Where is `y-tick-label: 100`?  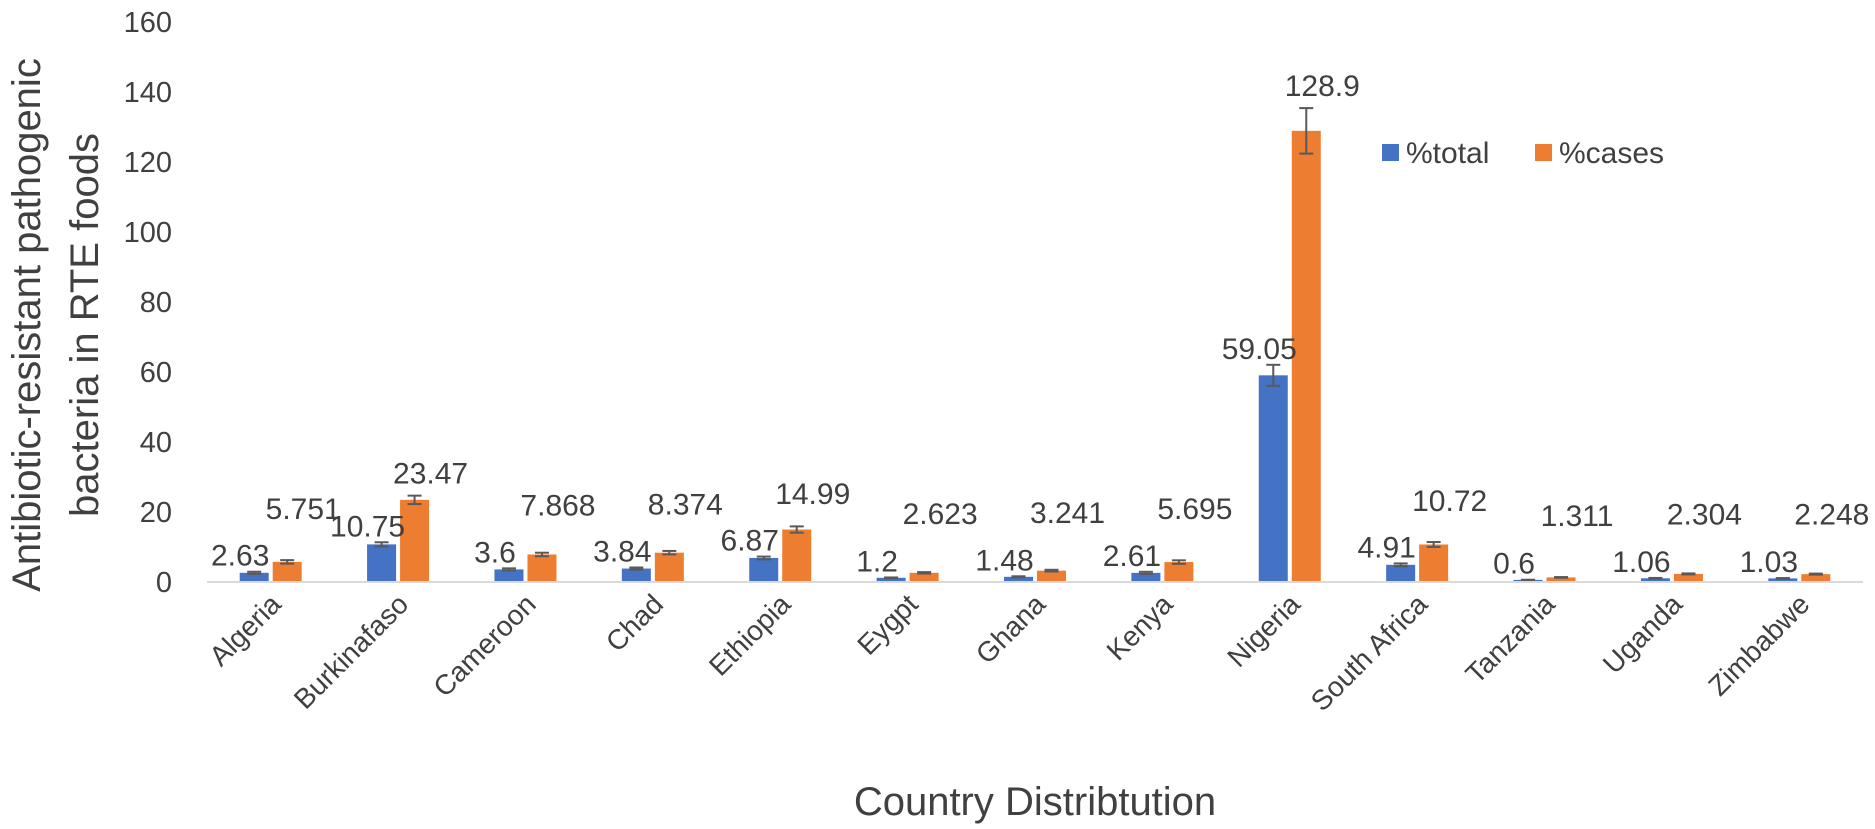
y-tick-label: 100 is located at coordinates (148, 233).